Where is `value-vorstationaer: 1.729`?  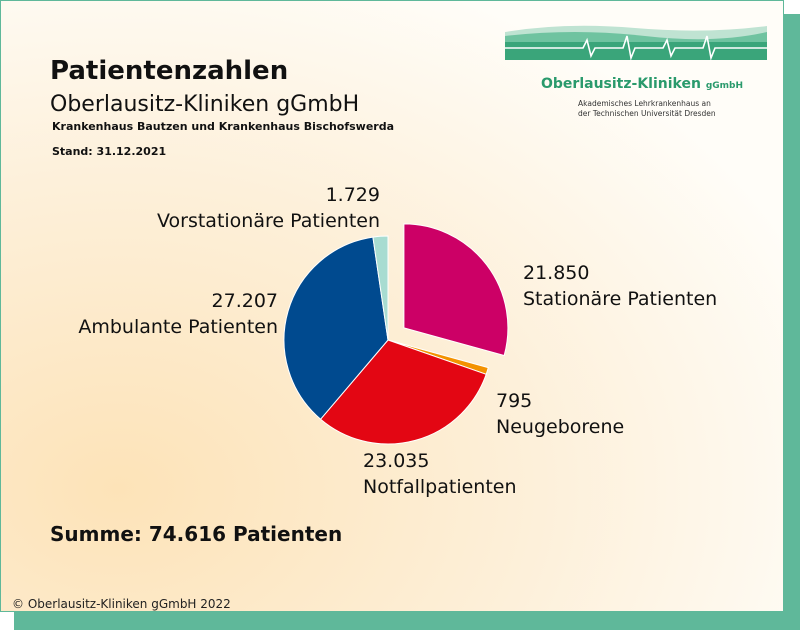 value-vorstationaer: 1.729 is located at coordinates (352, 195).